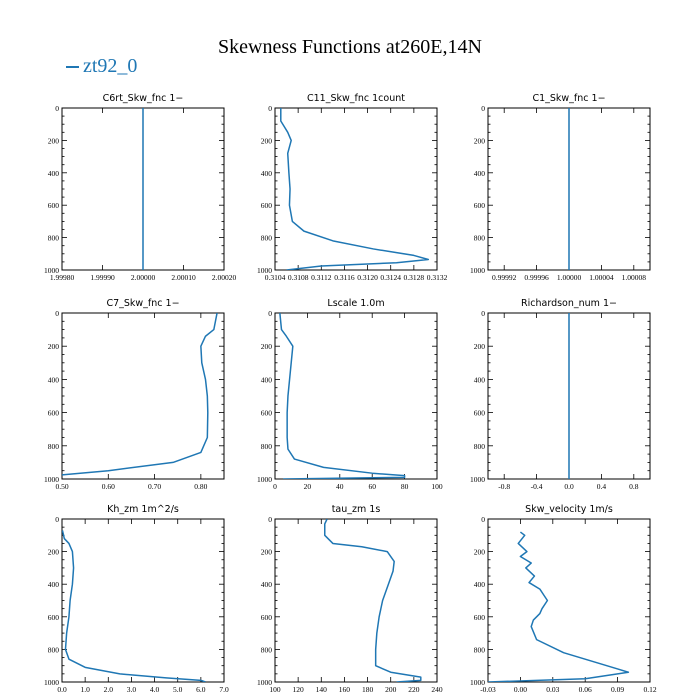  Describe the element at coordinates (155, 689) in the screenshot. I see `x-tick-label: 4.0` at that location.